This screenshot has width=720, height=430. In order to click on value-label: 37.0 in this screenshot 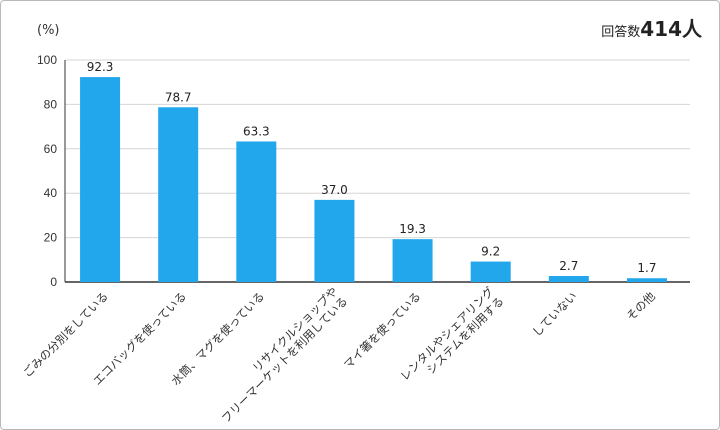, I will do `click(334, 190)`.